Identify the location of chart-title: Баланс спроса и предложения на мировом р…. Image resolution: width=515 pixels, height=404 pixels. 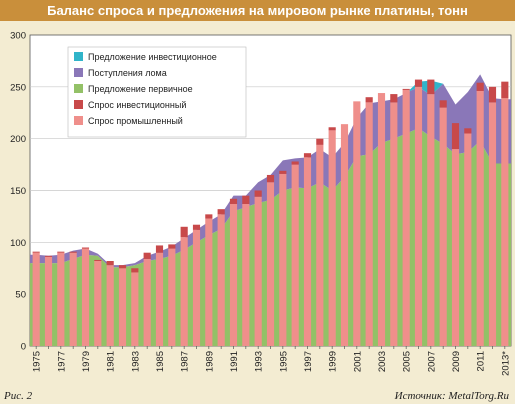
(257, 10).